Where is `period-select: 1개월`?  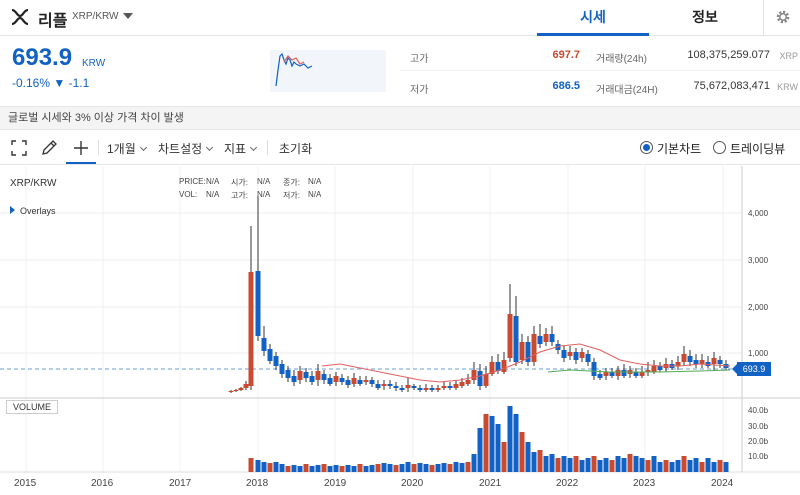
period-select: 1개월 is located at coordinates (127, 148).